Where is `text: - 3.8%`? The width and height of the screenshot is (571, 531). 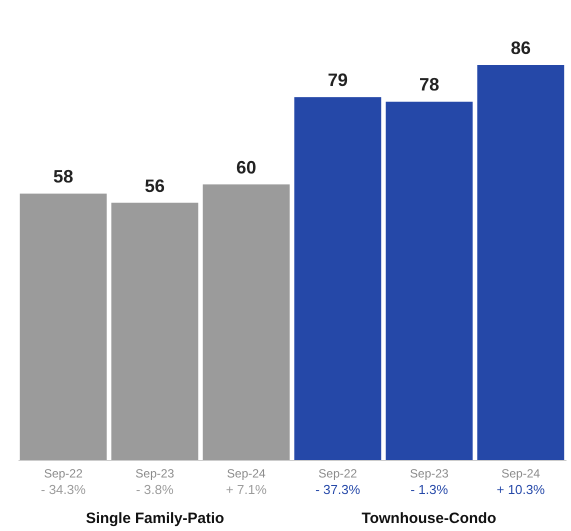 text: - 3.8% is located at coordinates (155, 489).